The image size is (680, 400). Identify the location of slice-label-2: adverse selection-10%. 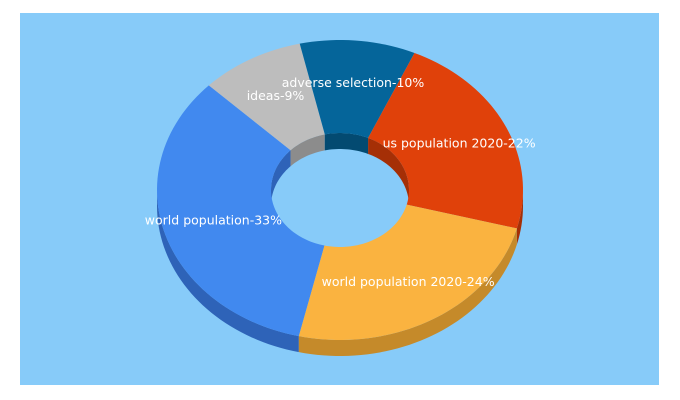
(353, 82).